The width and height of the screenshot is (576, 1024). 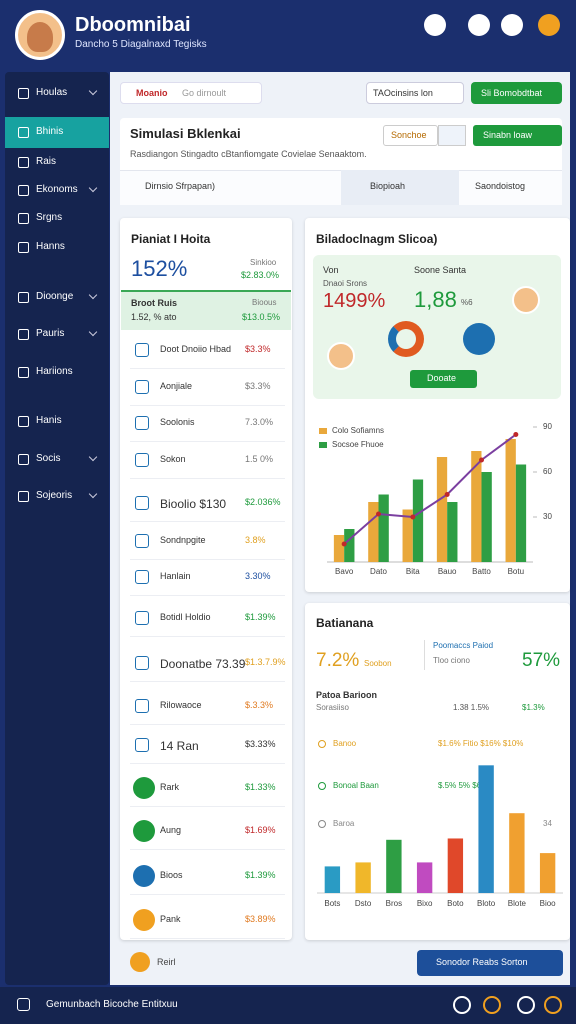 What do you see at coordinates (447, 571) in the screenshot?
I see `x-tick-label: Bauo` at bounding box center [447, 571].